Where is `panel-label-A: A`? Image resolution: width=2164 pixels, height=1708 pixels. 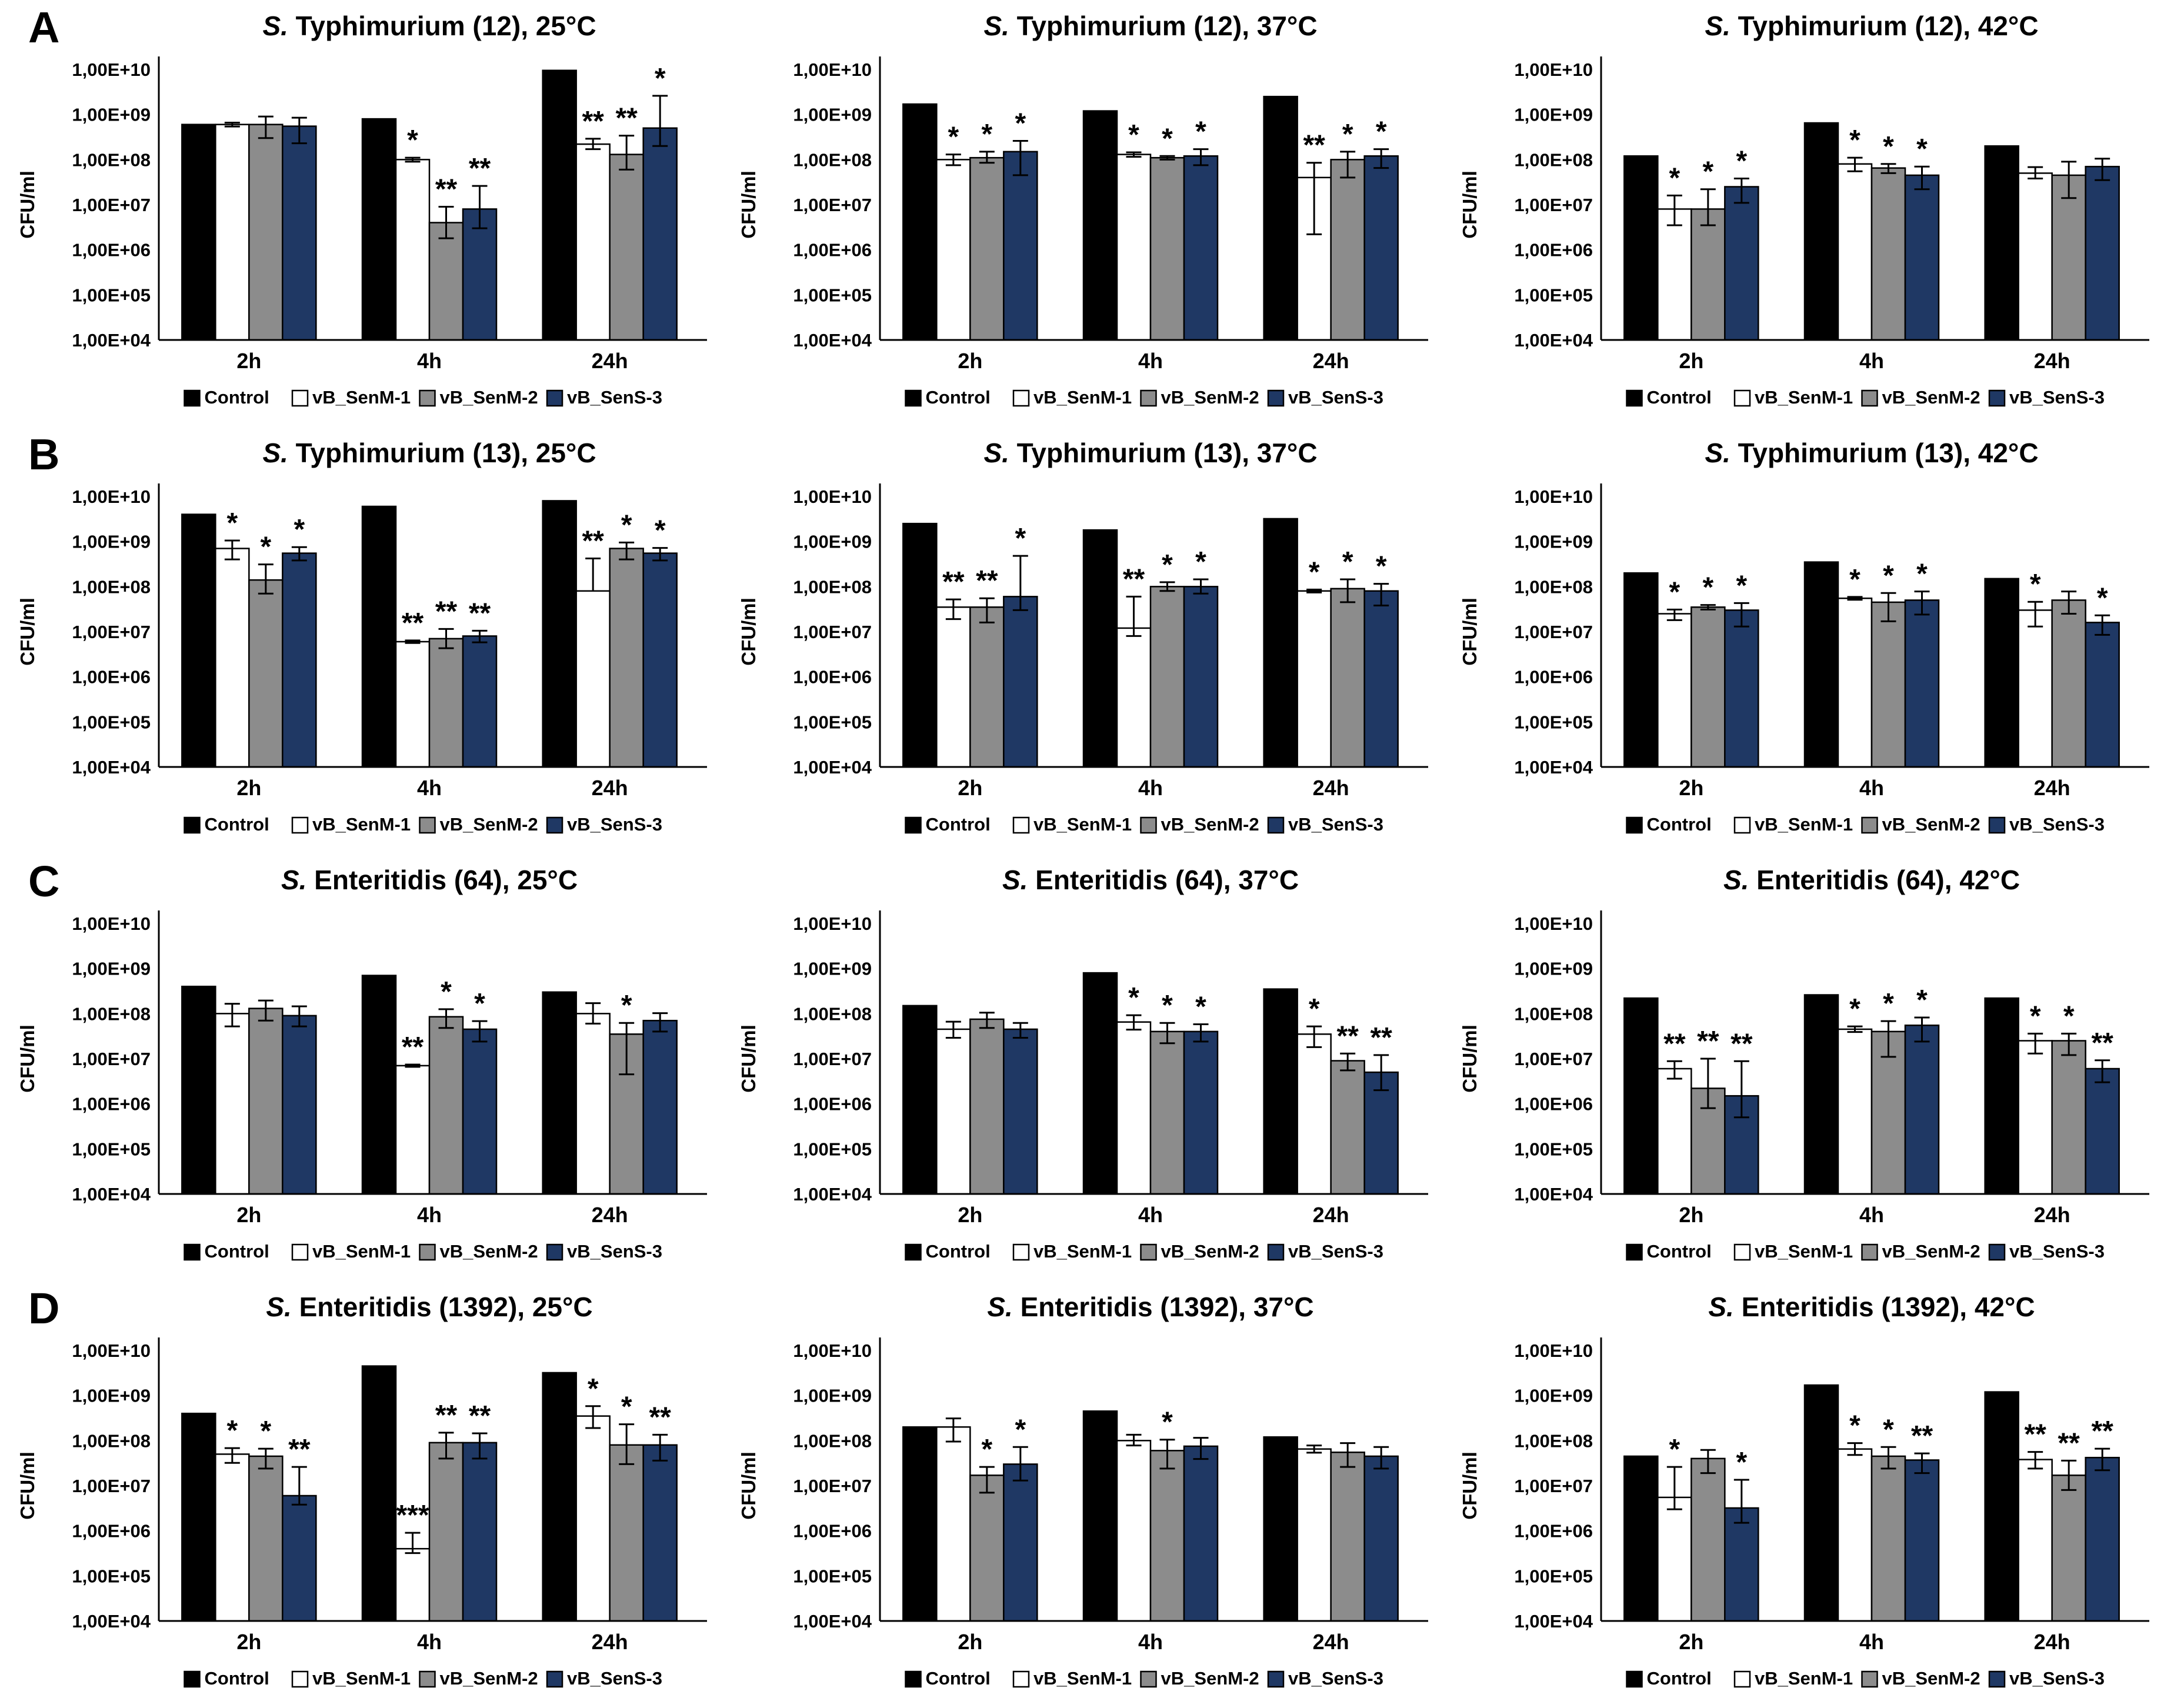 panel-label-A: A is located at coordinates (44, 27).